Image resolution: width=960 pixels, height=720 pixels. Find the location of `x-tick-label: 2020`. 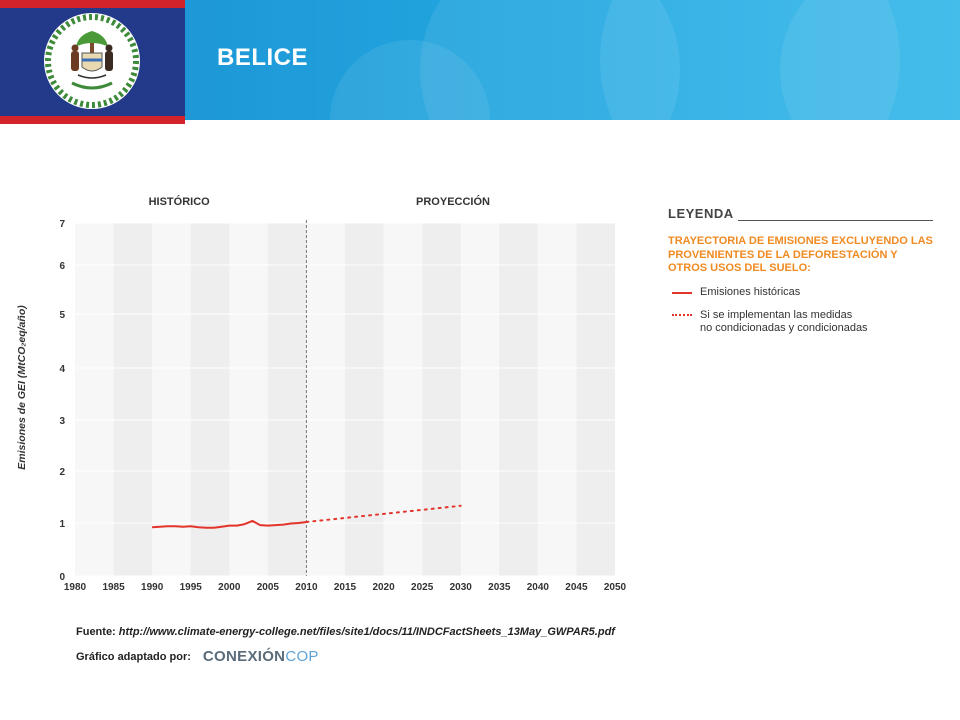

x-tick-label: 2020 is located at coordinates (383, 587).